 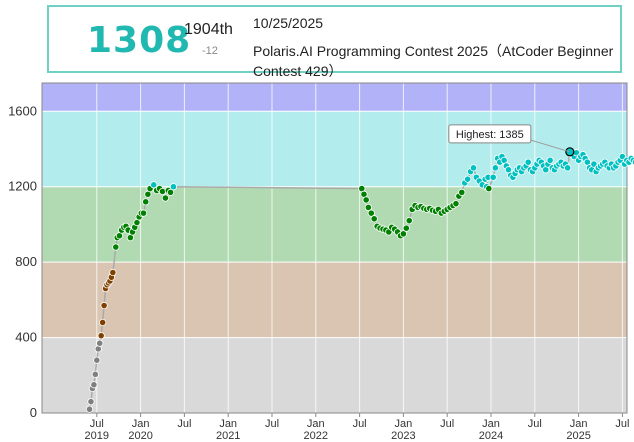 What do you see at coordinates (491, 436) in the screenshot?
I see `x-tick-year: 2024` at bounding box center [491, 436].